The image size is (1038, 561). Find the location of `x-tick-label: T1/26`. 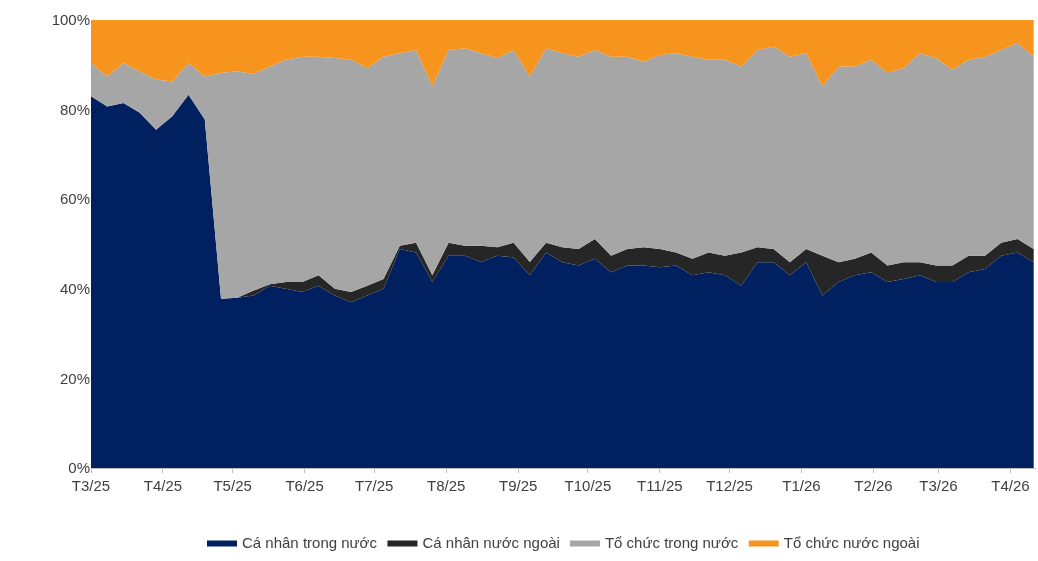

x-tick-label: T1/26 is located at coordinates (801, 485).